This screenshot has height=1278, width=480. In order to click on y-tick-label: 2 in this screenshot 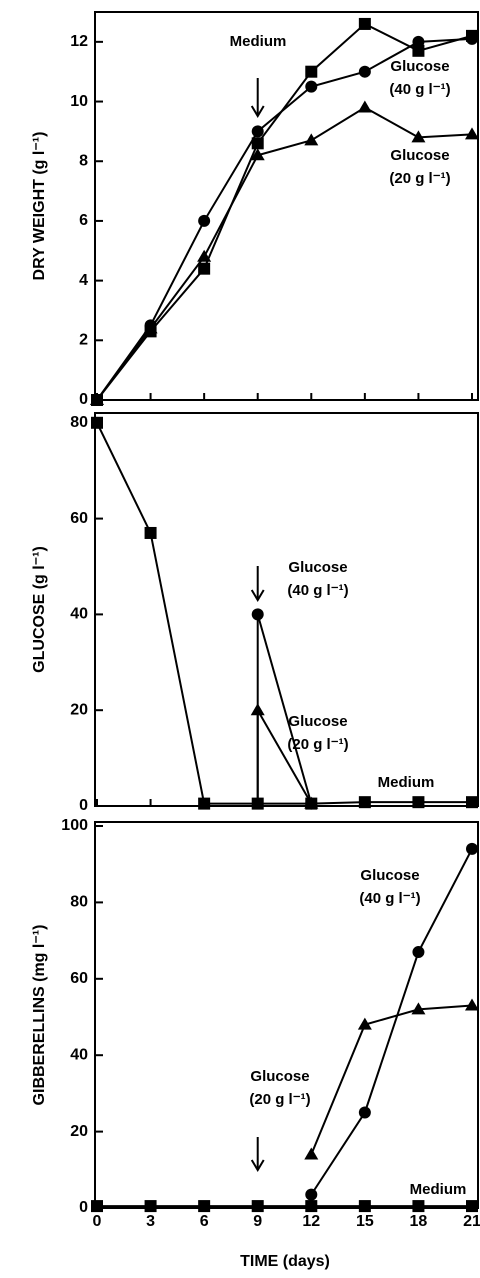, I will do `click(83, 340)`.